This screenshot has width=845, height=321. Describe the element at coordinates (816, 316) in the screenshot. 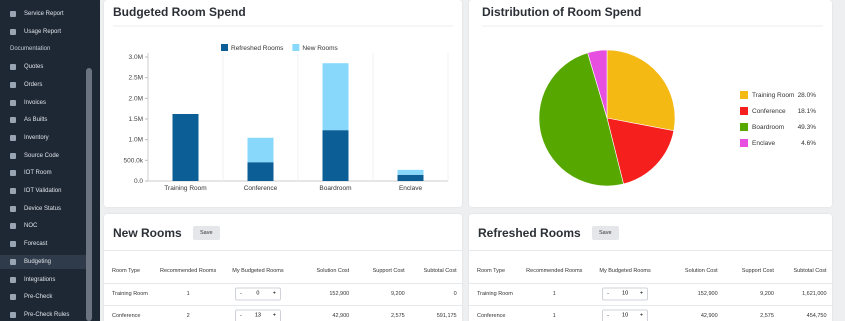

I see `table-cell: 454,750` at that location.